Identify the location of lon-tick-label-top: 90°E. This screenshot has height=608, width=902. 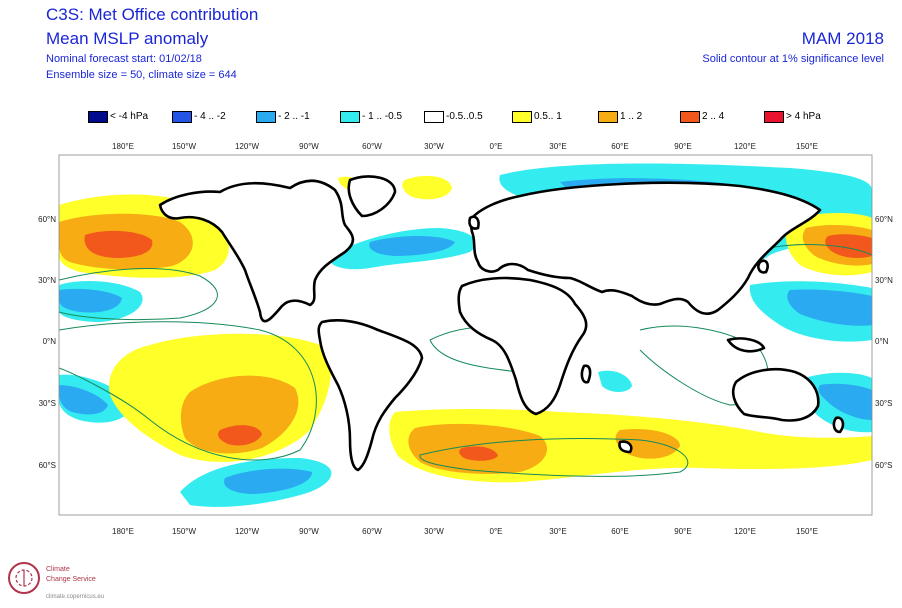
(682, 146).